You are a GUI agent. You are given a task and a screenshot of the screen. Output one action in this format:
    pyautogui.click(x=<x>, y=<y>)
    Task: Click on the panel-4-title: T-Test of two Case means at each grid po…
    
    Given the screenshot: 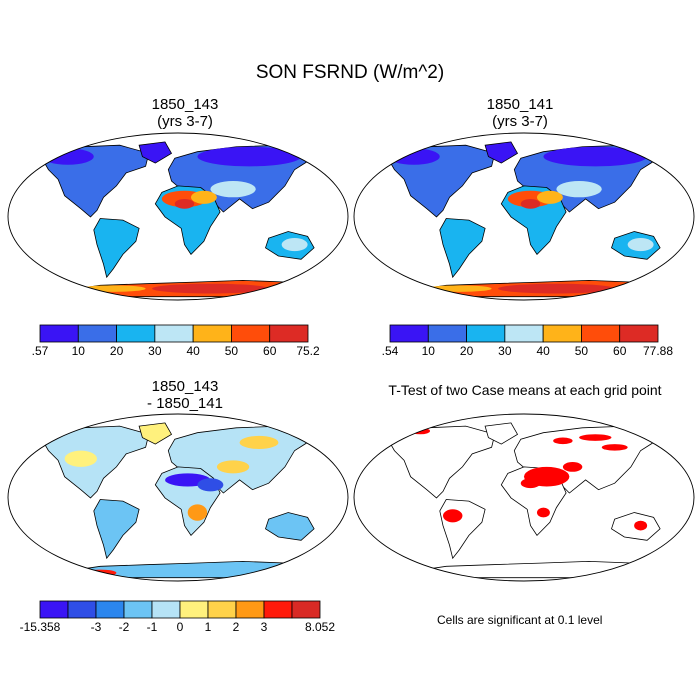 What is the action you would take?
    pyautogui.click(x=525, y=390)
    